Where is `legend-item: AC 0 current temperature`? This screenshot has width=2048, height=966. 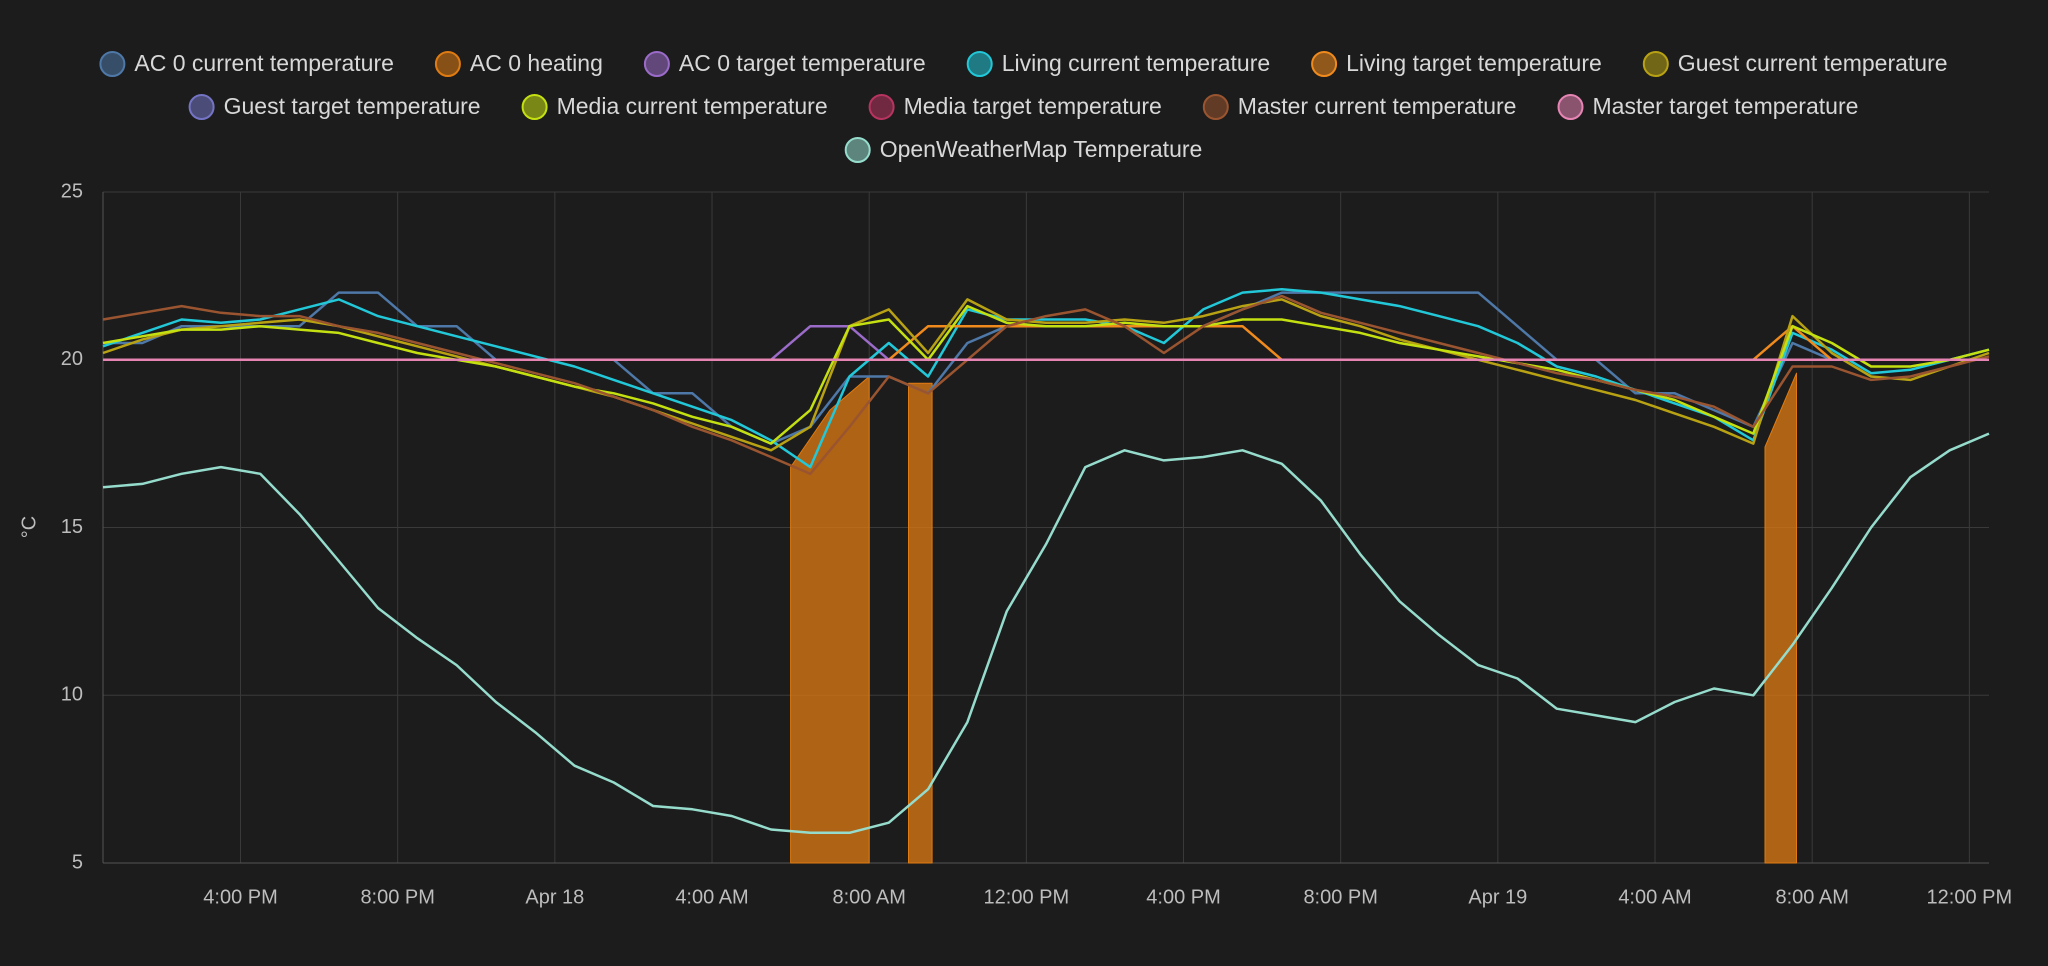 legend-item: AC 0 current temperature is located at coordinates (246, 63).